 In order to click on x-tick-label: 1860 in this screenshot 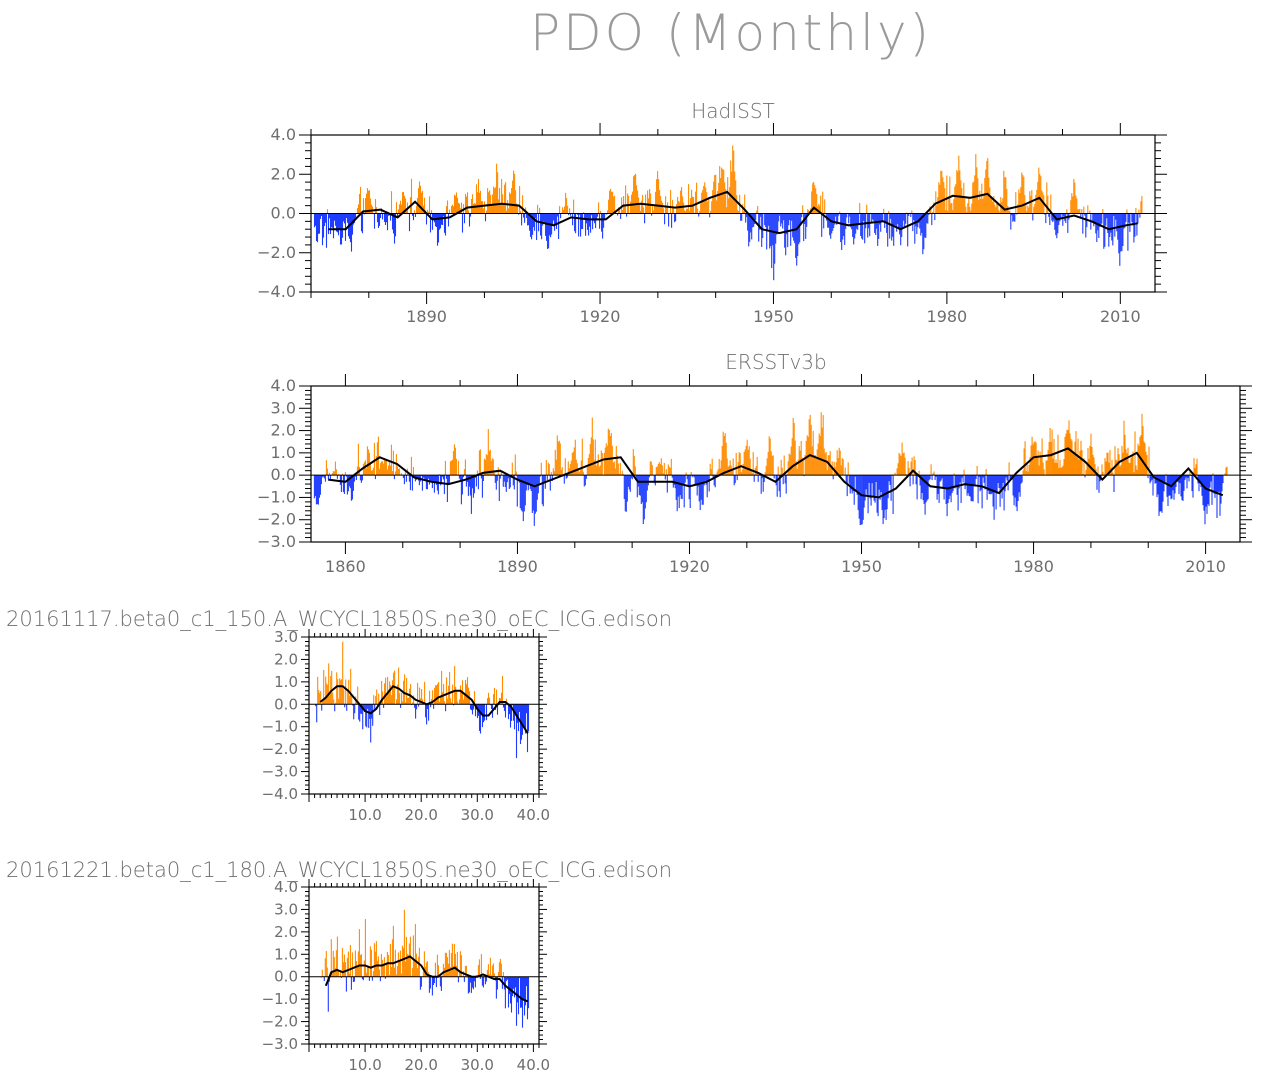, I will do `click(345, 566)`.